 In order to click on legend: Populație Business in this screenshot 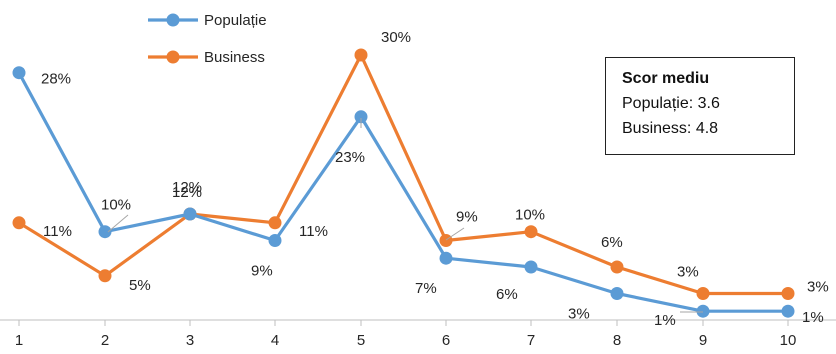, I will do `click(207, 39)`.